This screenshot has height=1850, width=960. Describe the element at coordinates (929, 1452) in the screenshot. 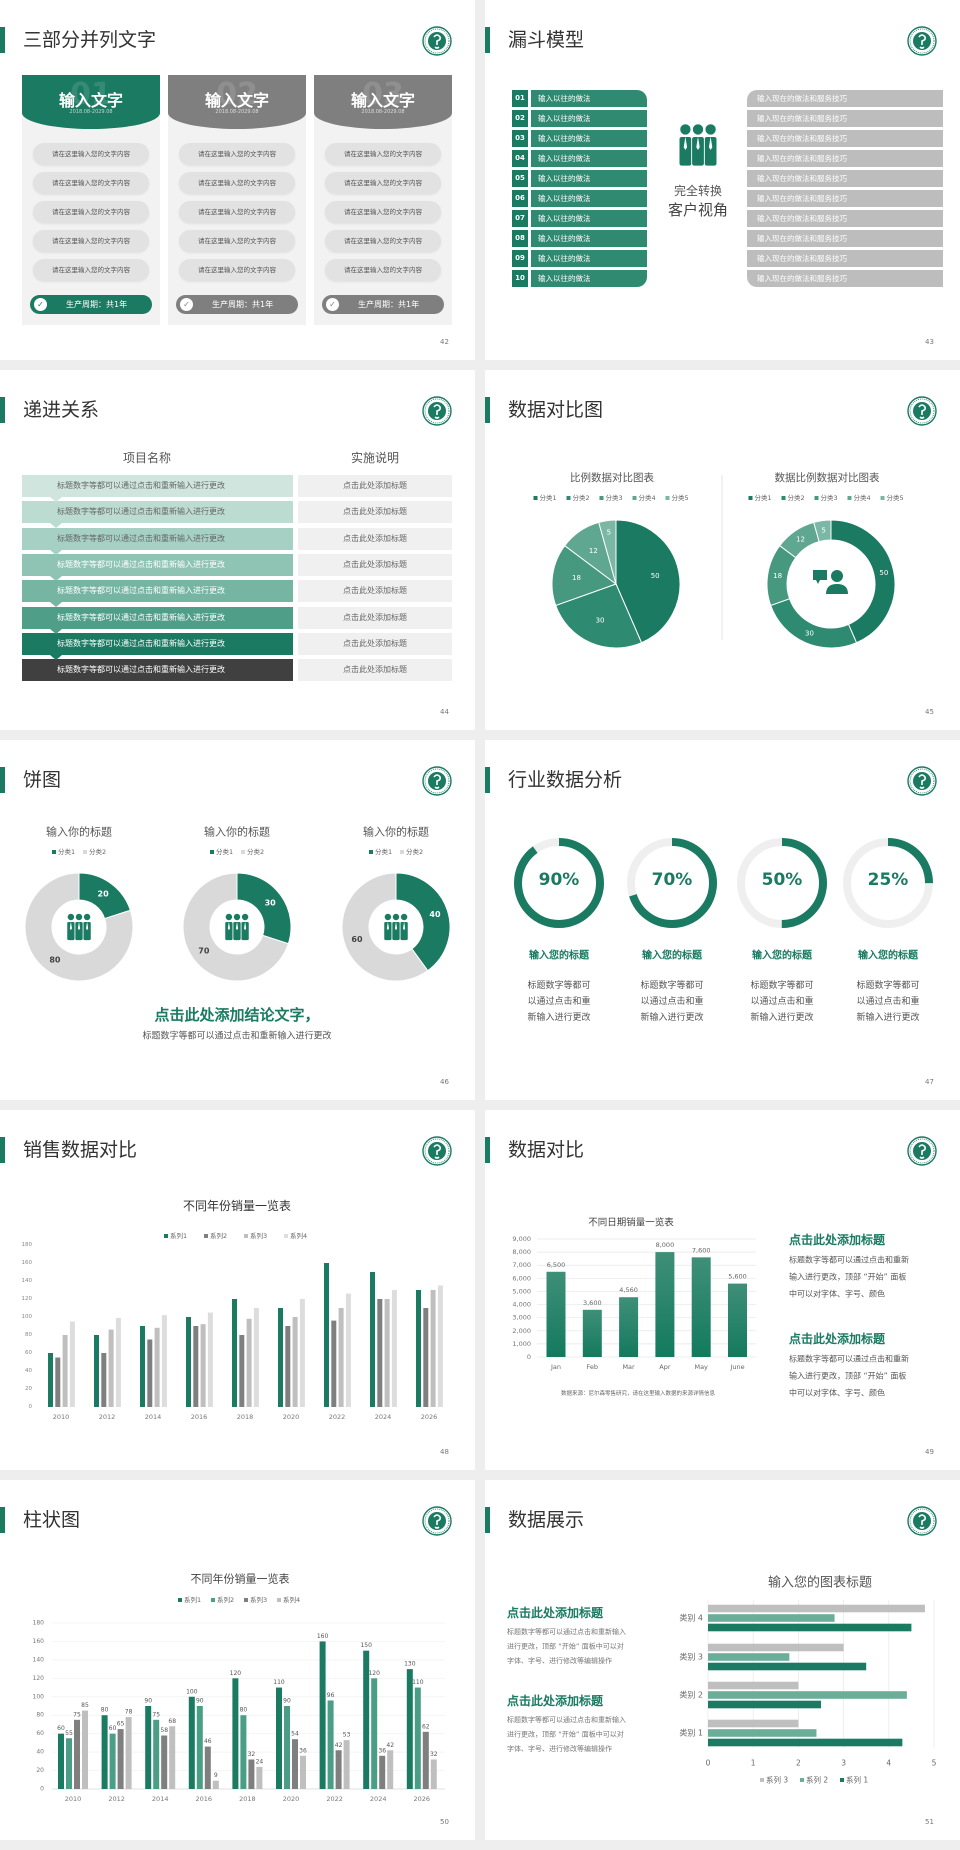

I see `page-number: 49` at that location.